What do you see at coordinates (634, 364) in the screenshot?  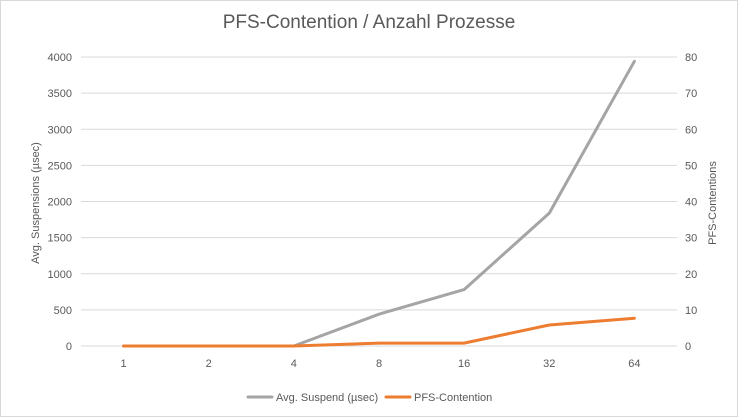 I see `x-tick-label: 64` at bounding box center [634, 364].